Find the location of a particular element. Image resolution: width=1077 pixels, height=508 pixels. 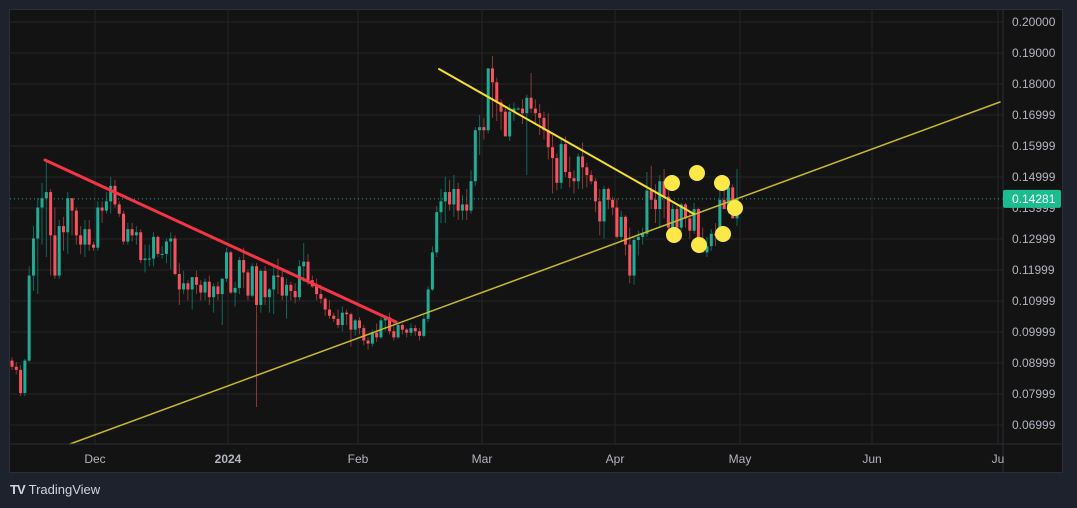

price-tick-label: 0.12999 is located at coordinates (1034, 239).